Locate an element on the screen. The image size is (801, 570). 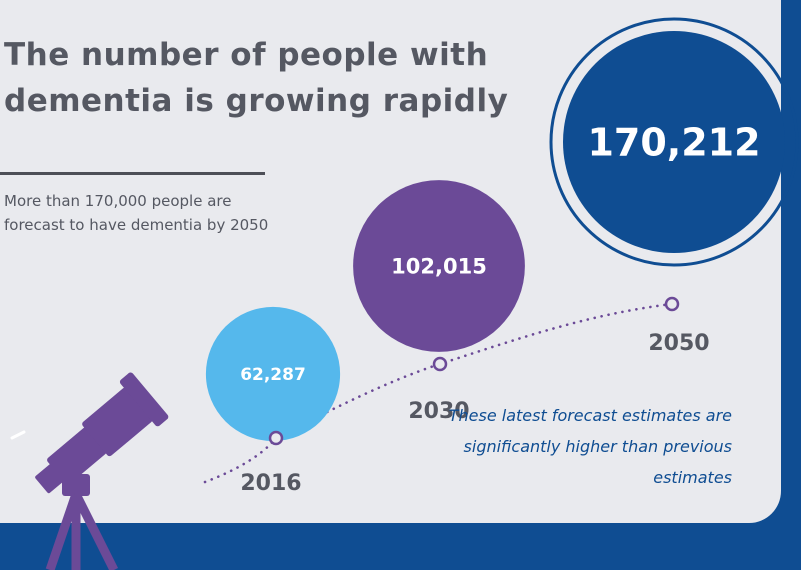
point-marker-2016 is located at coordinates (276, 438).